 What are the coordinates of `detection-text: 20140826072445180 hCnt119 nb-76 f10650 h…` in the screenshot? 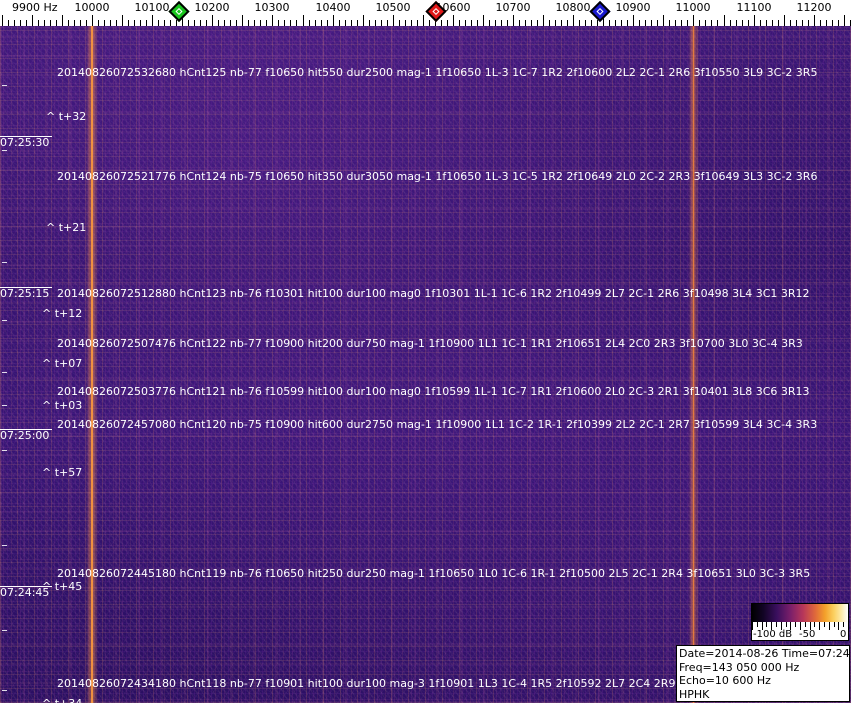 It's located at (434, 573).